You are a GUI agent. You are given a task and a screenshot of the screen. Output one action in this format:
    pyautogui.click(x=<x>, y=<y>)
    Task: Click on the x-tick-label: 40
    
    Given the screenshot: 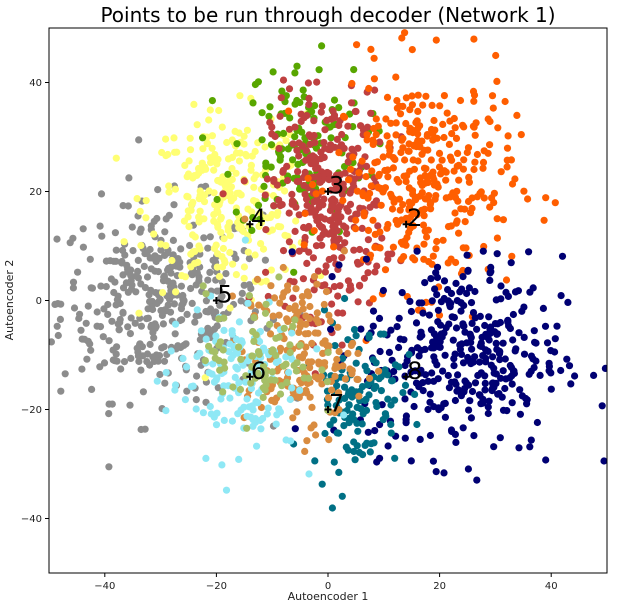 What is the action you would take?
    pyautogui.click(x=551, y=586)
    